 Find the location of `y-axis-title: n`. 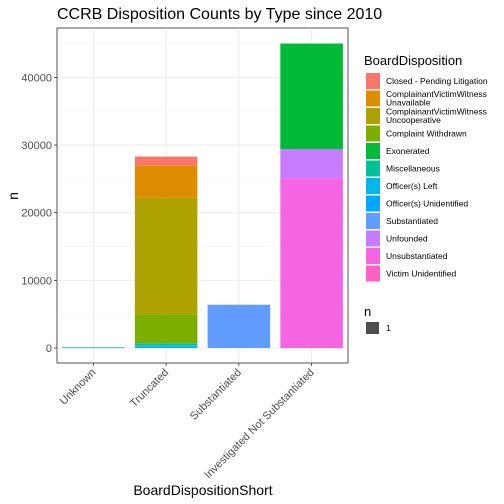

y-axis-title: n is located at coordinates (13, 196).